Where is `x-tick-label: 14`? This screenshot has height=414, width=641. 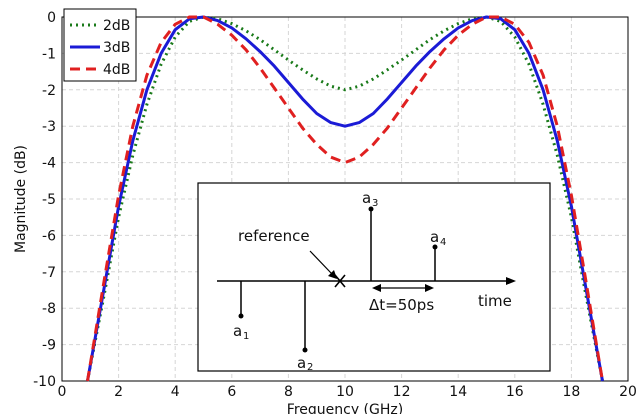 x-tick-label: 14 is located at coordinates (458, 392).